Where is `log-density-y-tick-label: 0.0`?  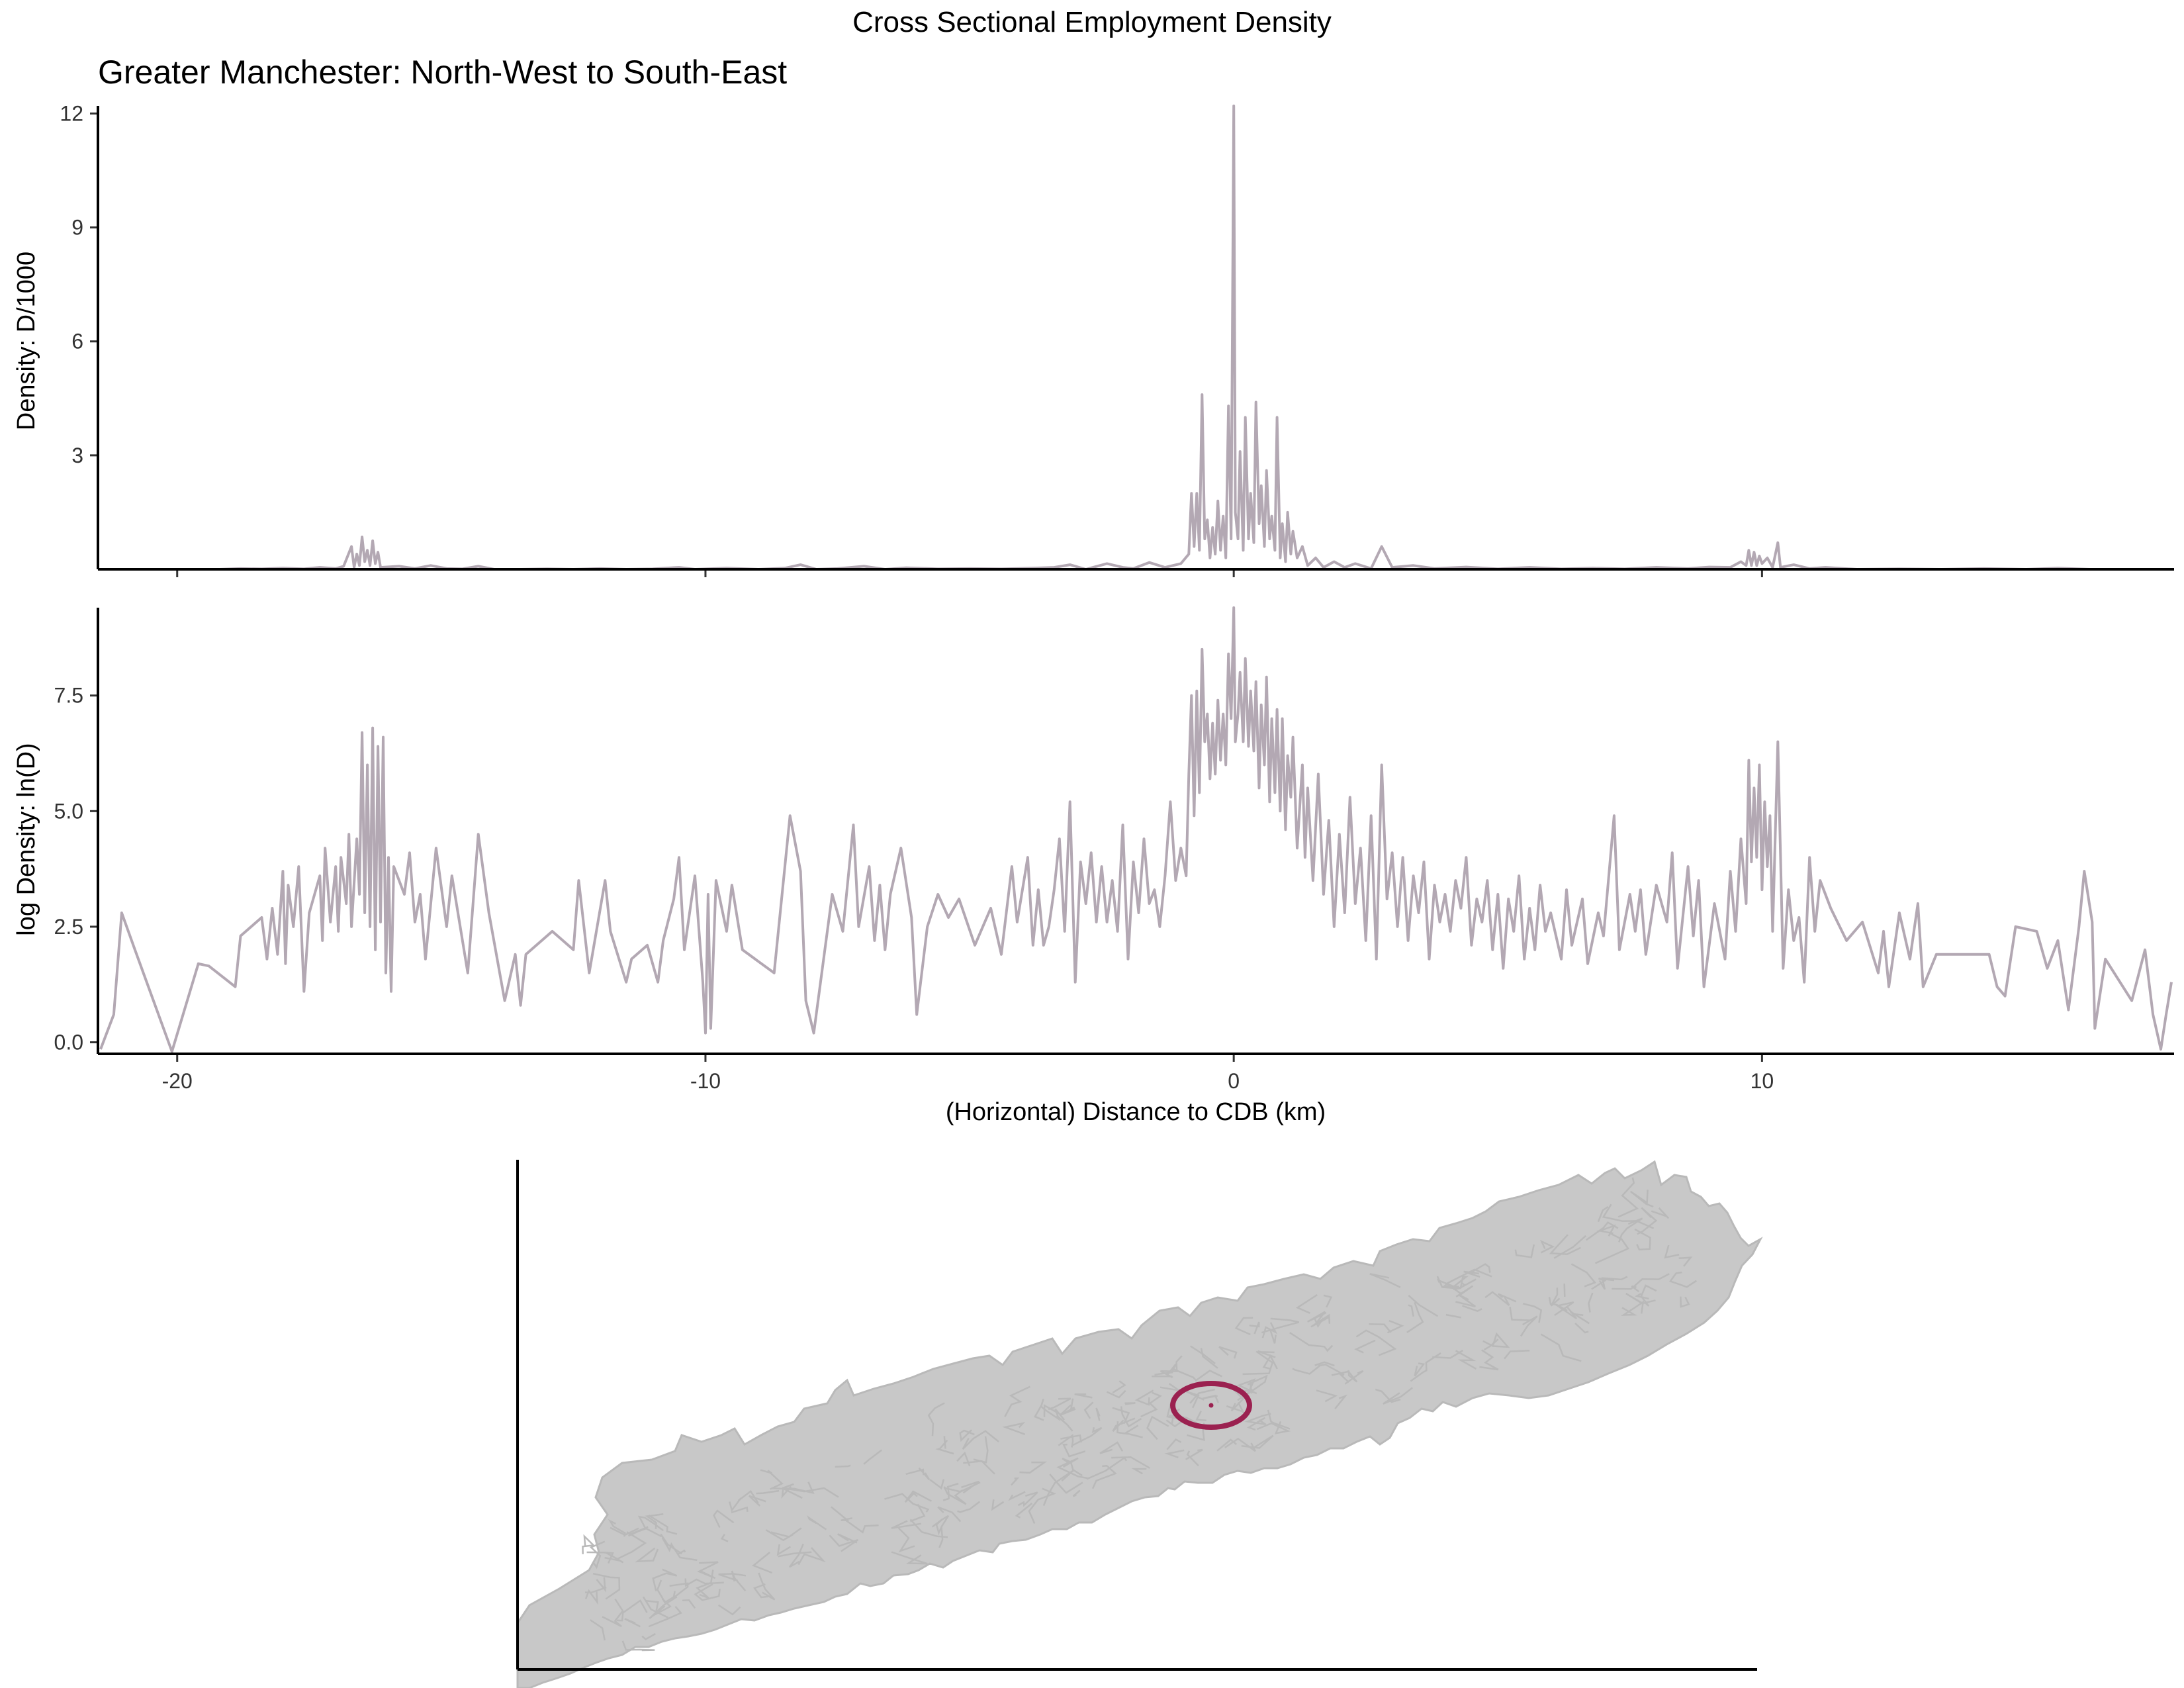 log-density-y-tick-label: 0.0 is located at coordinates (68, 1043).